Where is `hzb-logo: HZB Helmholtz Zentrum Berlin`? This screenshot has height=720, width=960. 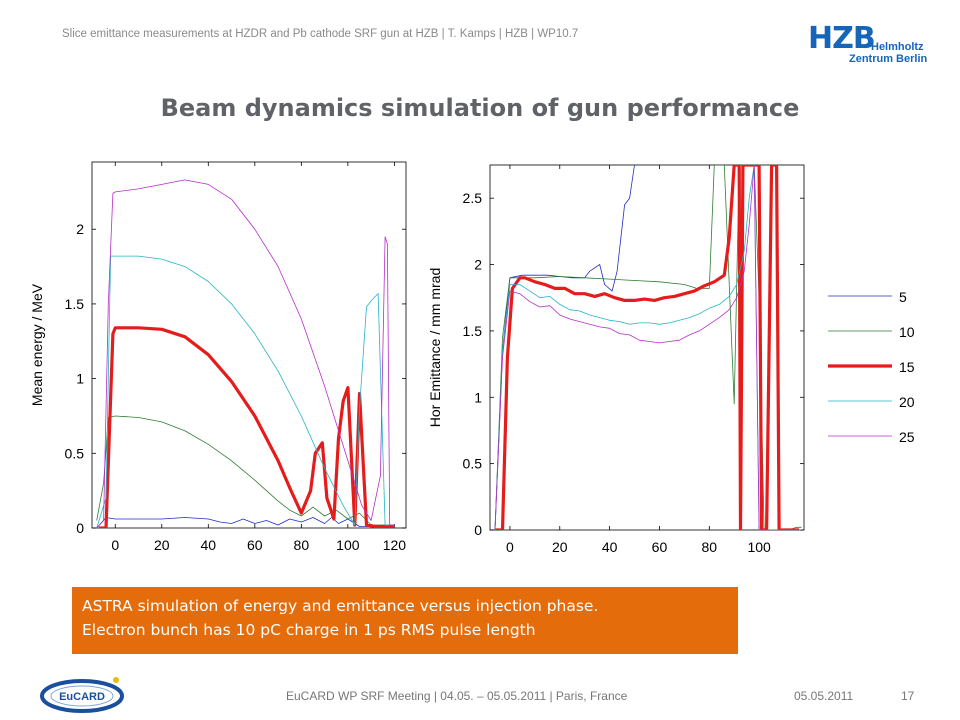 hzb-logo: HZB Helmholtz Zentrum Berlin is located at coordinates (873, 44).